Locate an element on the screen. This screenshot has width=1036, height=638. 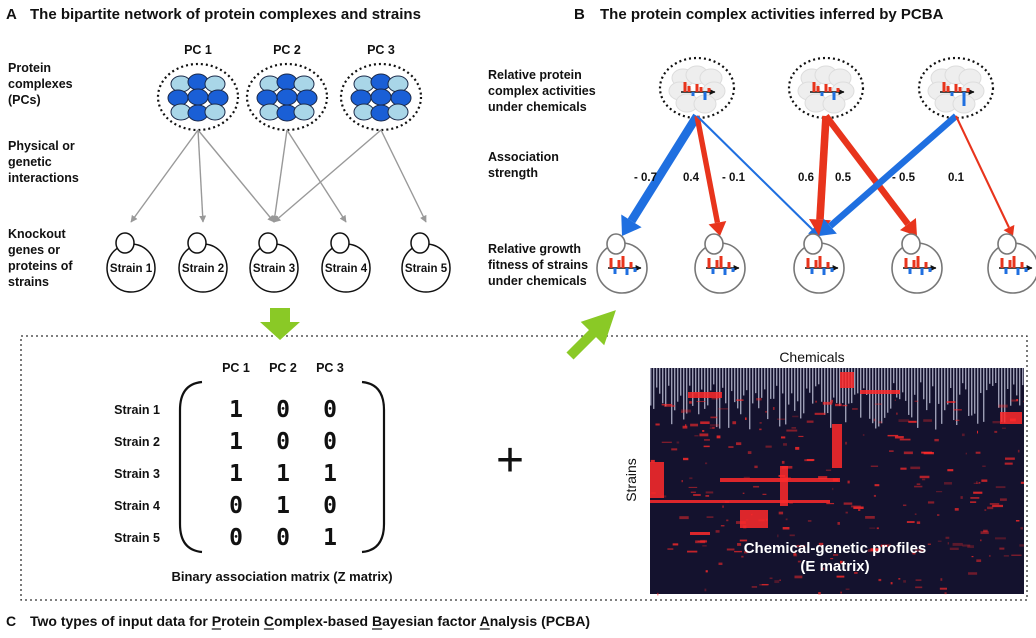
svg-text: complex activities is located at coordinates (542, 91).